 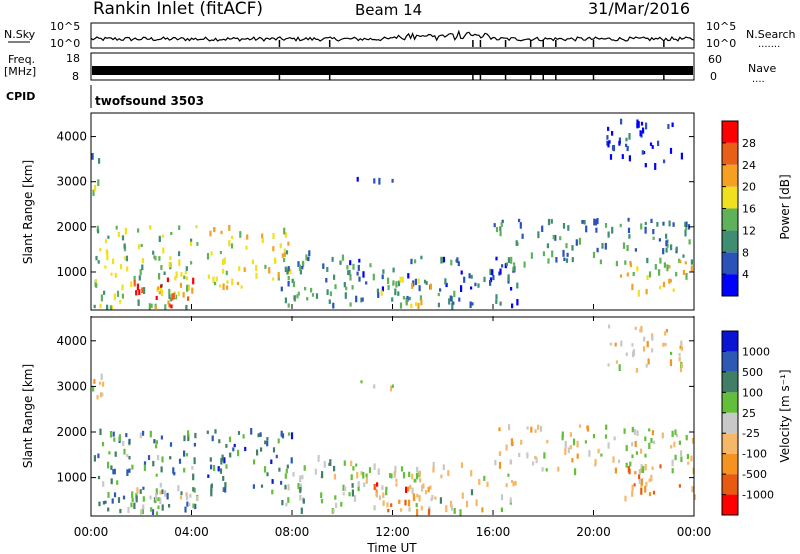 I want to click on colorbar-tick-label: -1000, so click(x=758, y=495).